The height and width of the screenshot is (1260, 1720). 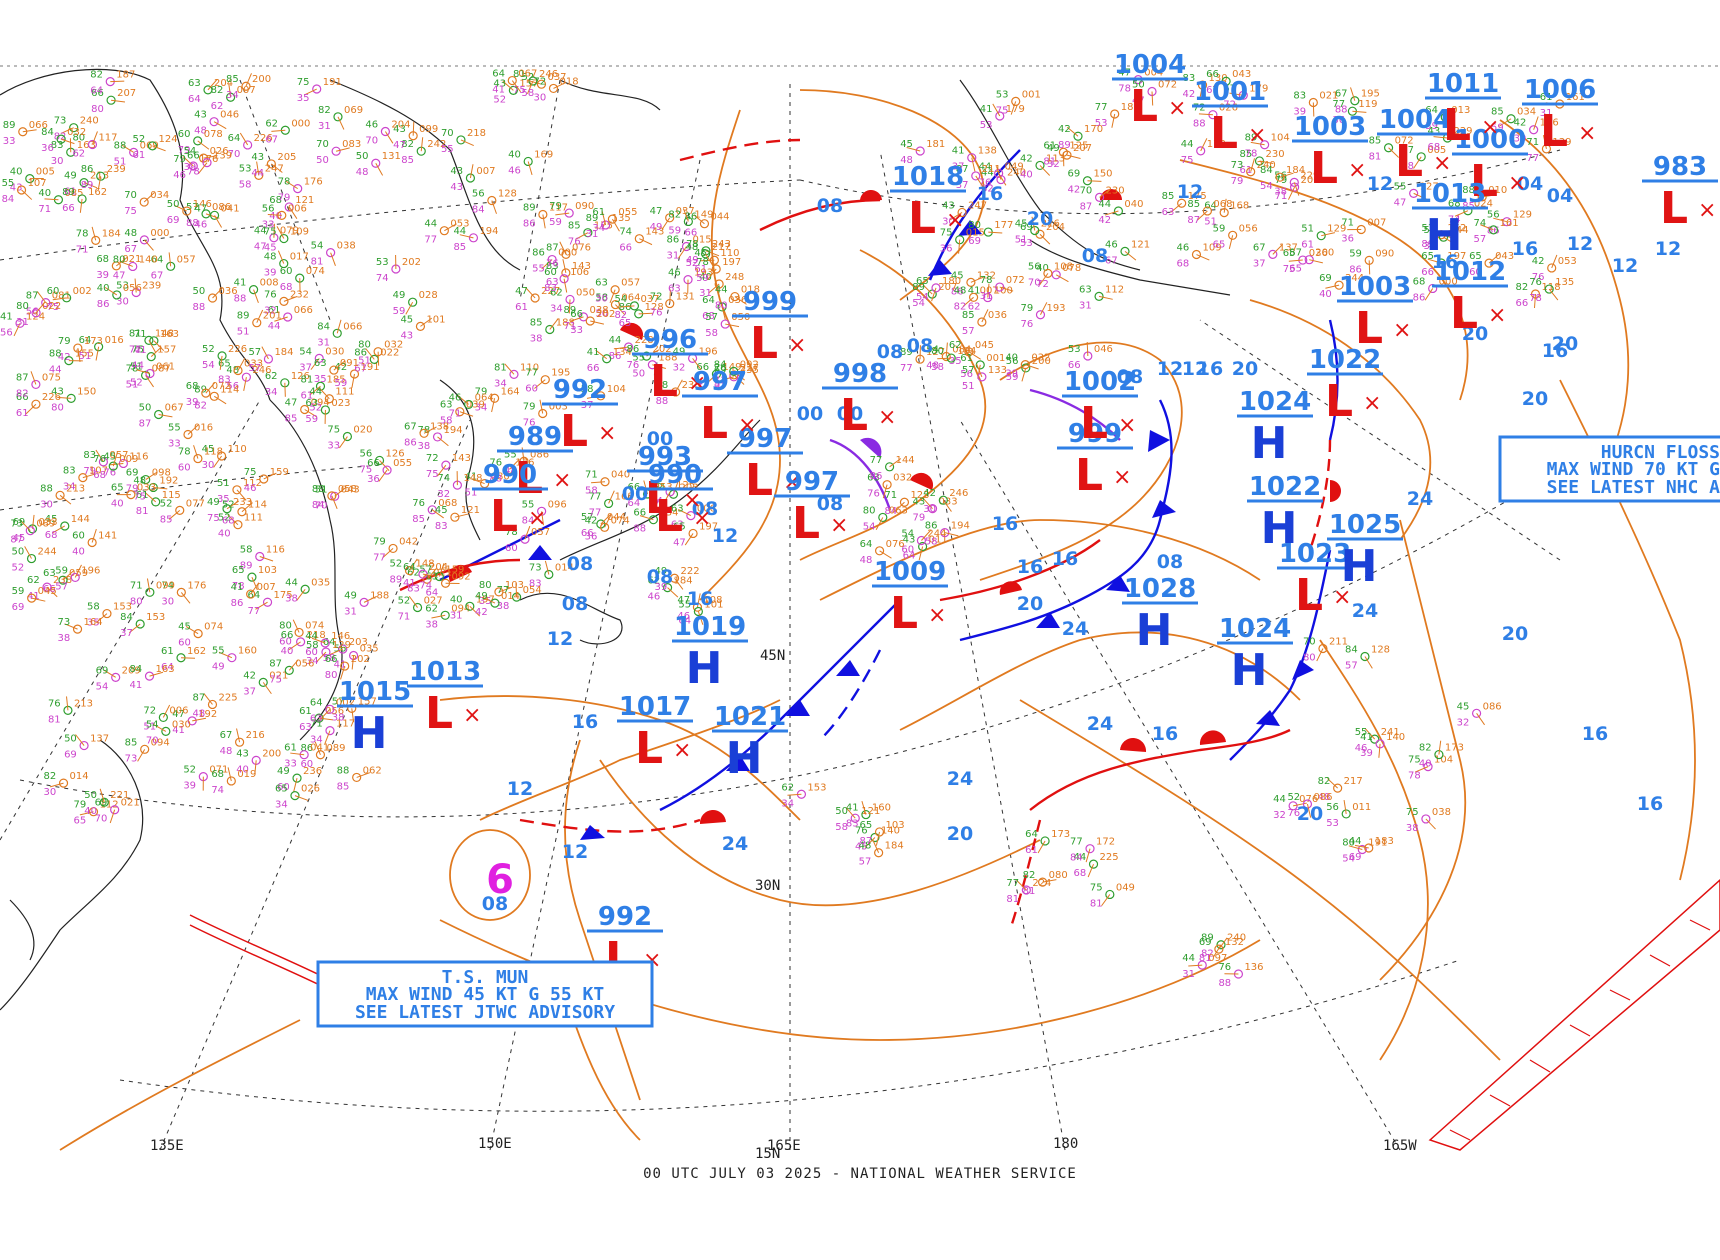 I want to click on svg-text: 000, so click(x=300, y=123).